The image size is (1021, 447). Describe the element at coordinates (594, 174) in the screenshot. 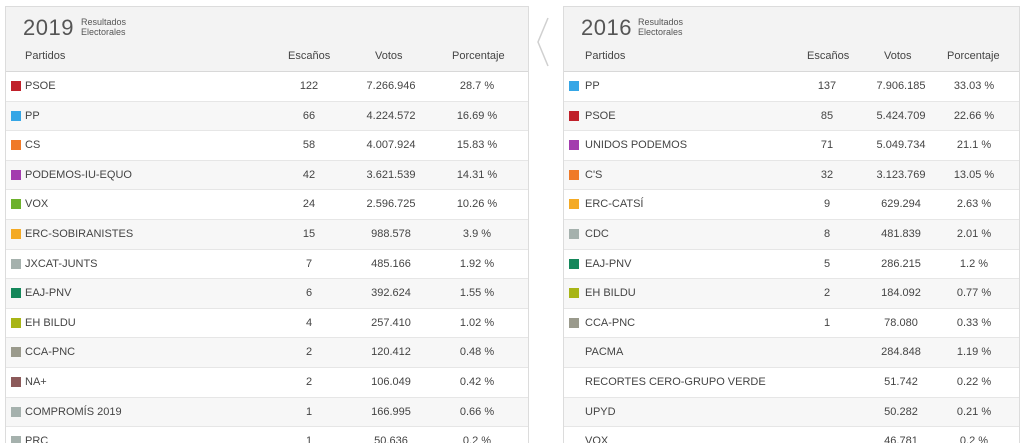

I see `party-name: C'S` at that location.